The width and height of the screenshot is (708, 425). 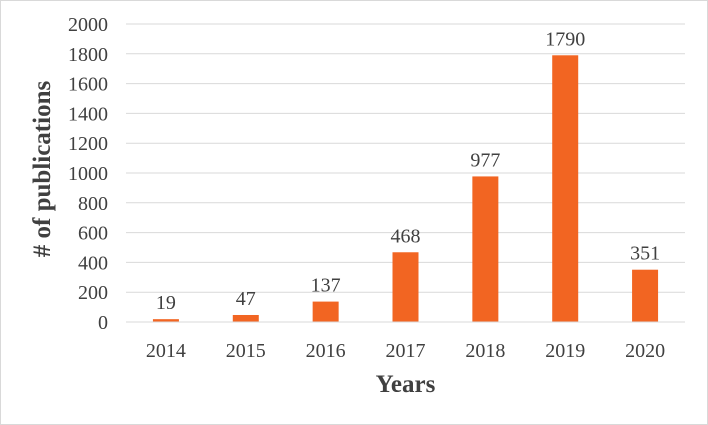 I want to click on y-tick-label: 1200, so click(x=88, y=144).